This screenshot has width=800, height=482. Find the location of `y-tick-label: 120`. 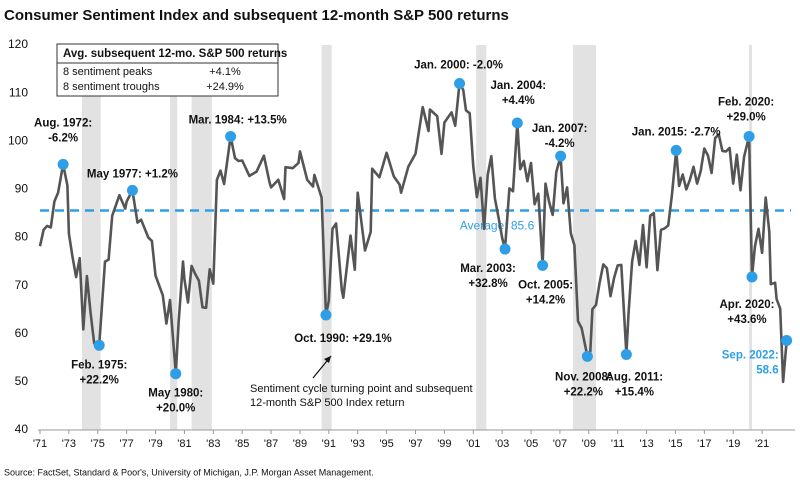

y-tick-label: 120 is located at coordinates (18, 44).